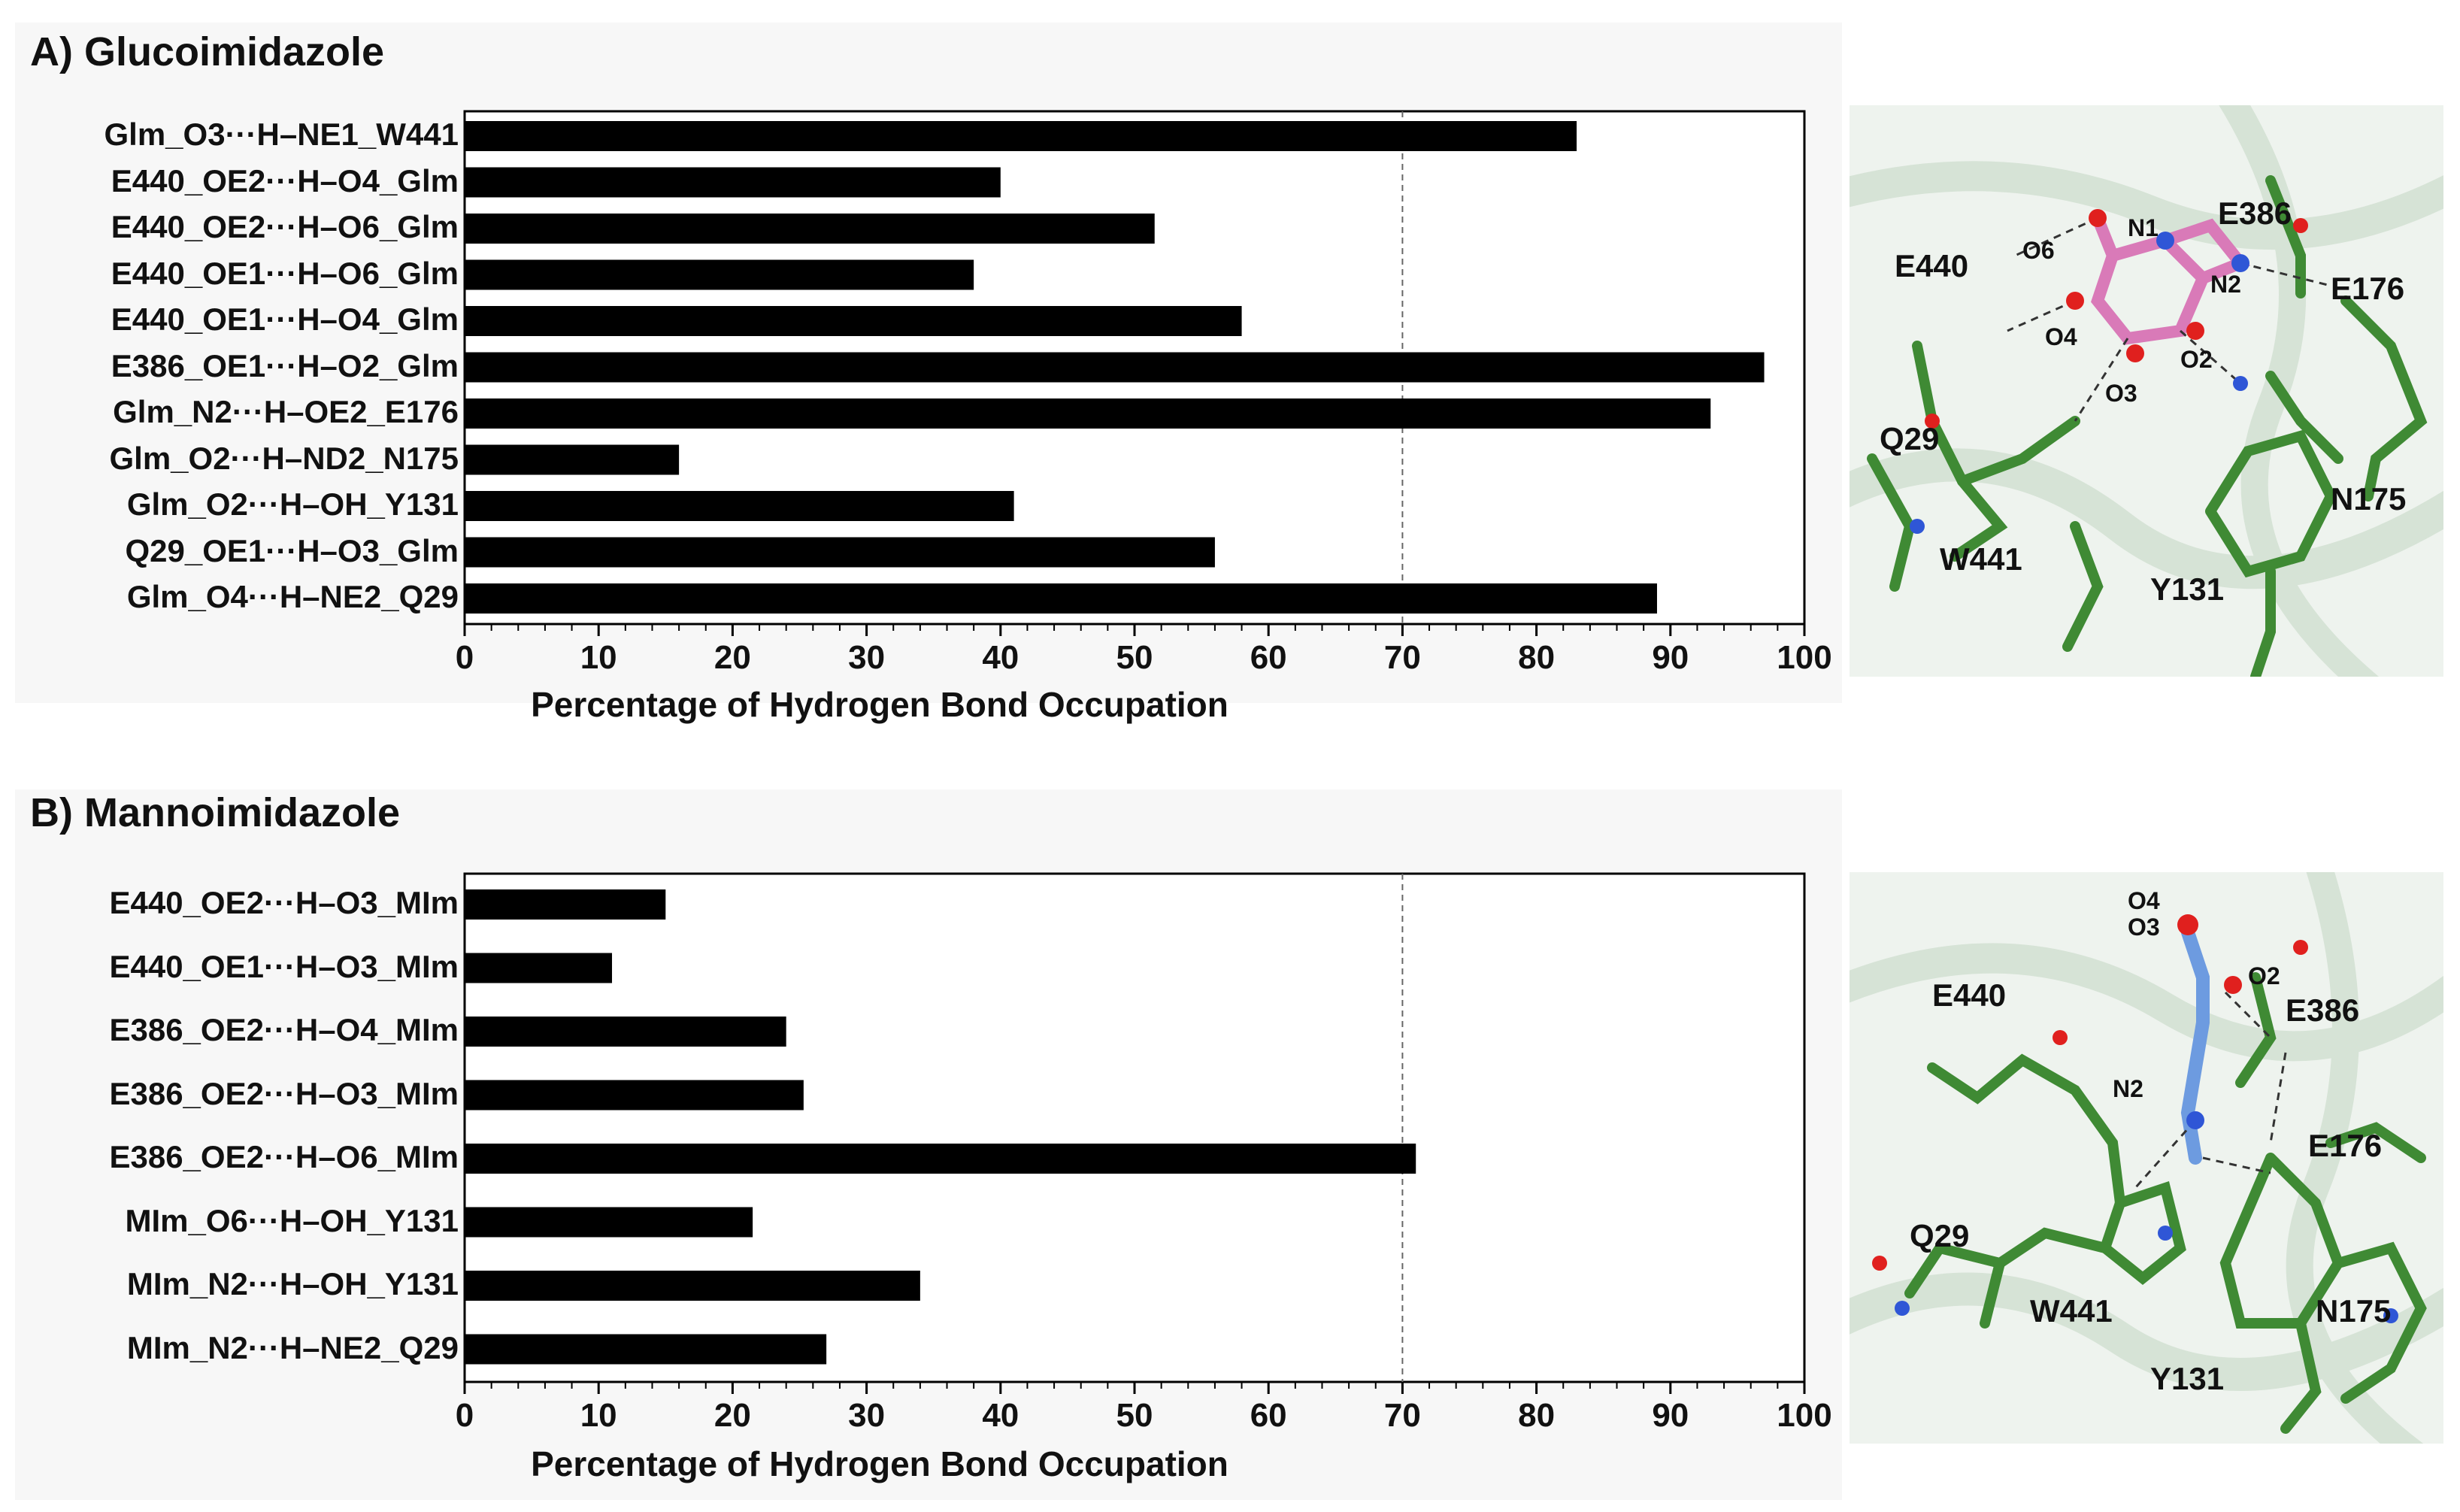  I want to click on category-label: E386_OE2···H–O3_MIm, so click(284, 1093).